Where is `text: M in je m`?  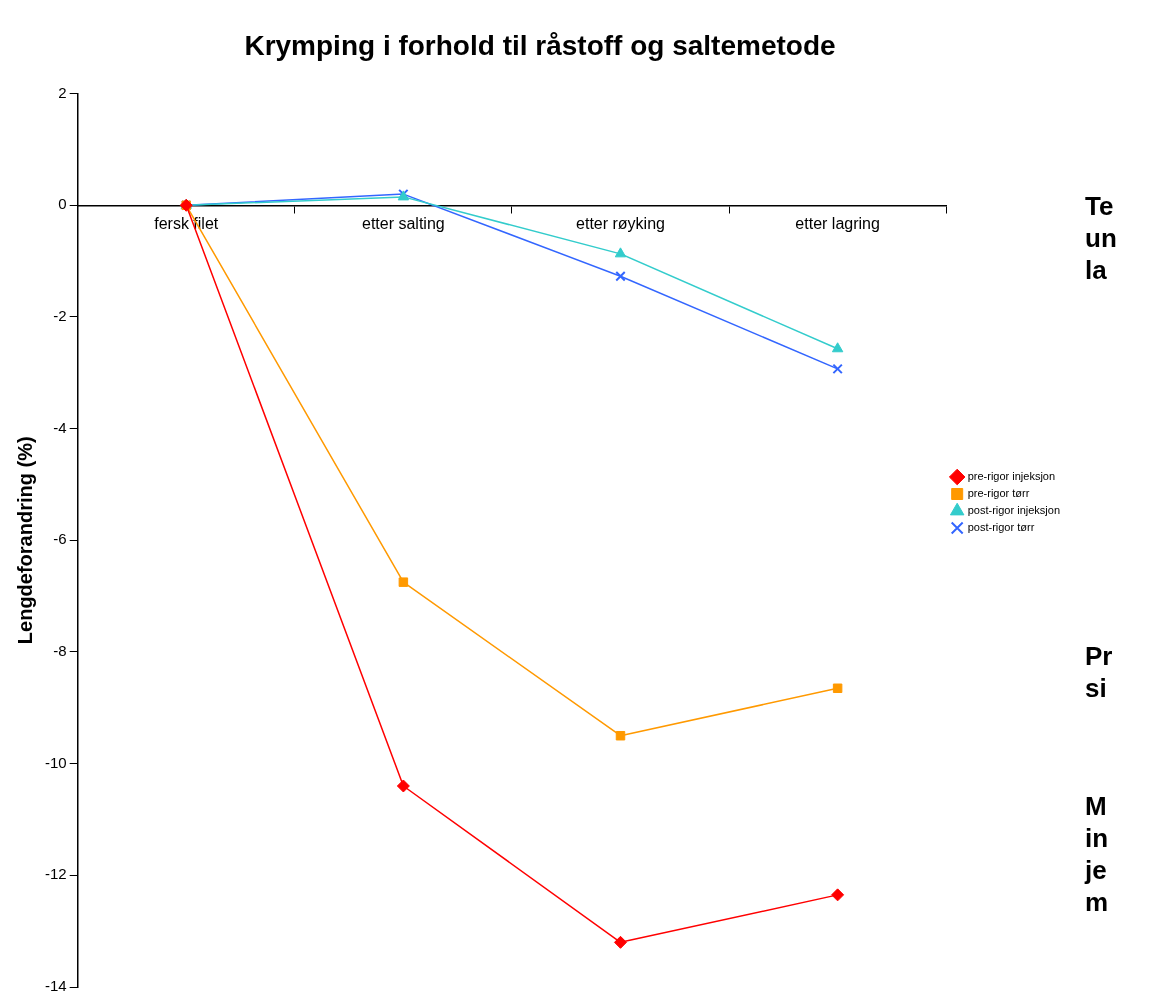 text: M in je m is located at coordinates (1097, 854).